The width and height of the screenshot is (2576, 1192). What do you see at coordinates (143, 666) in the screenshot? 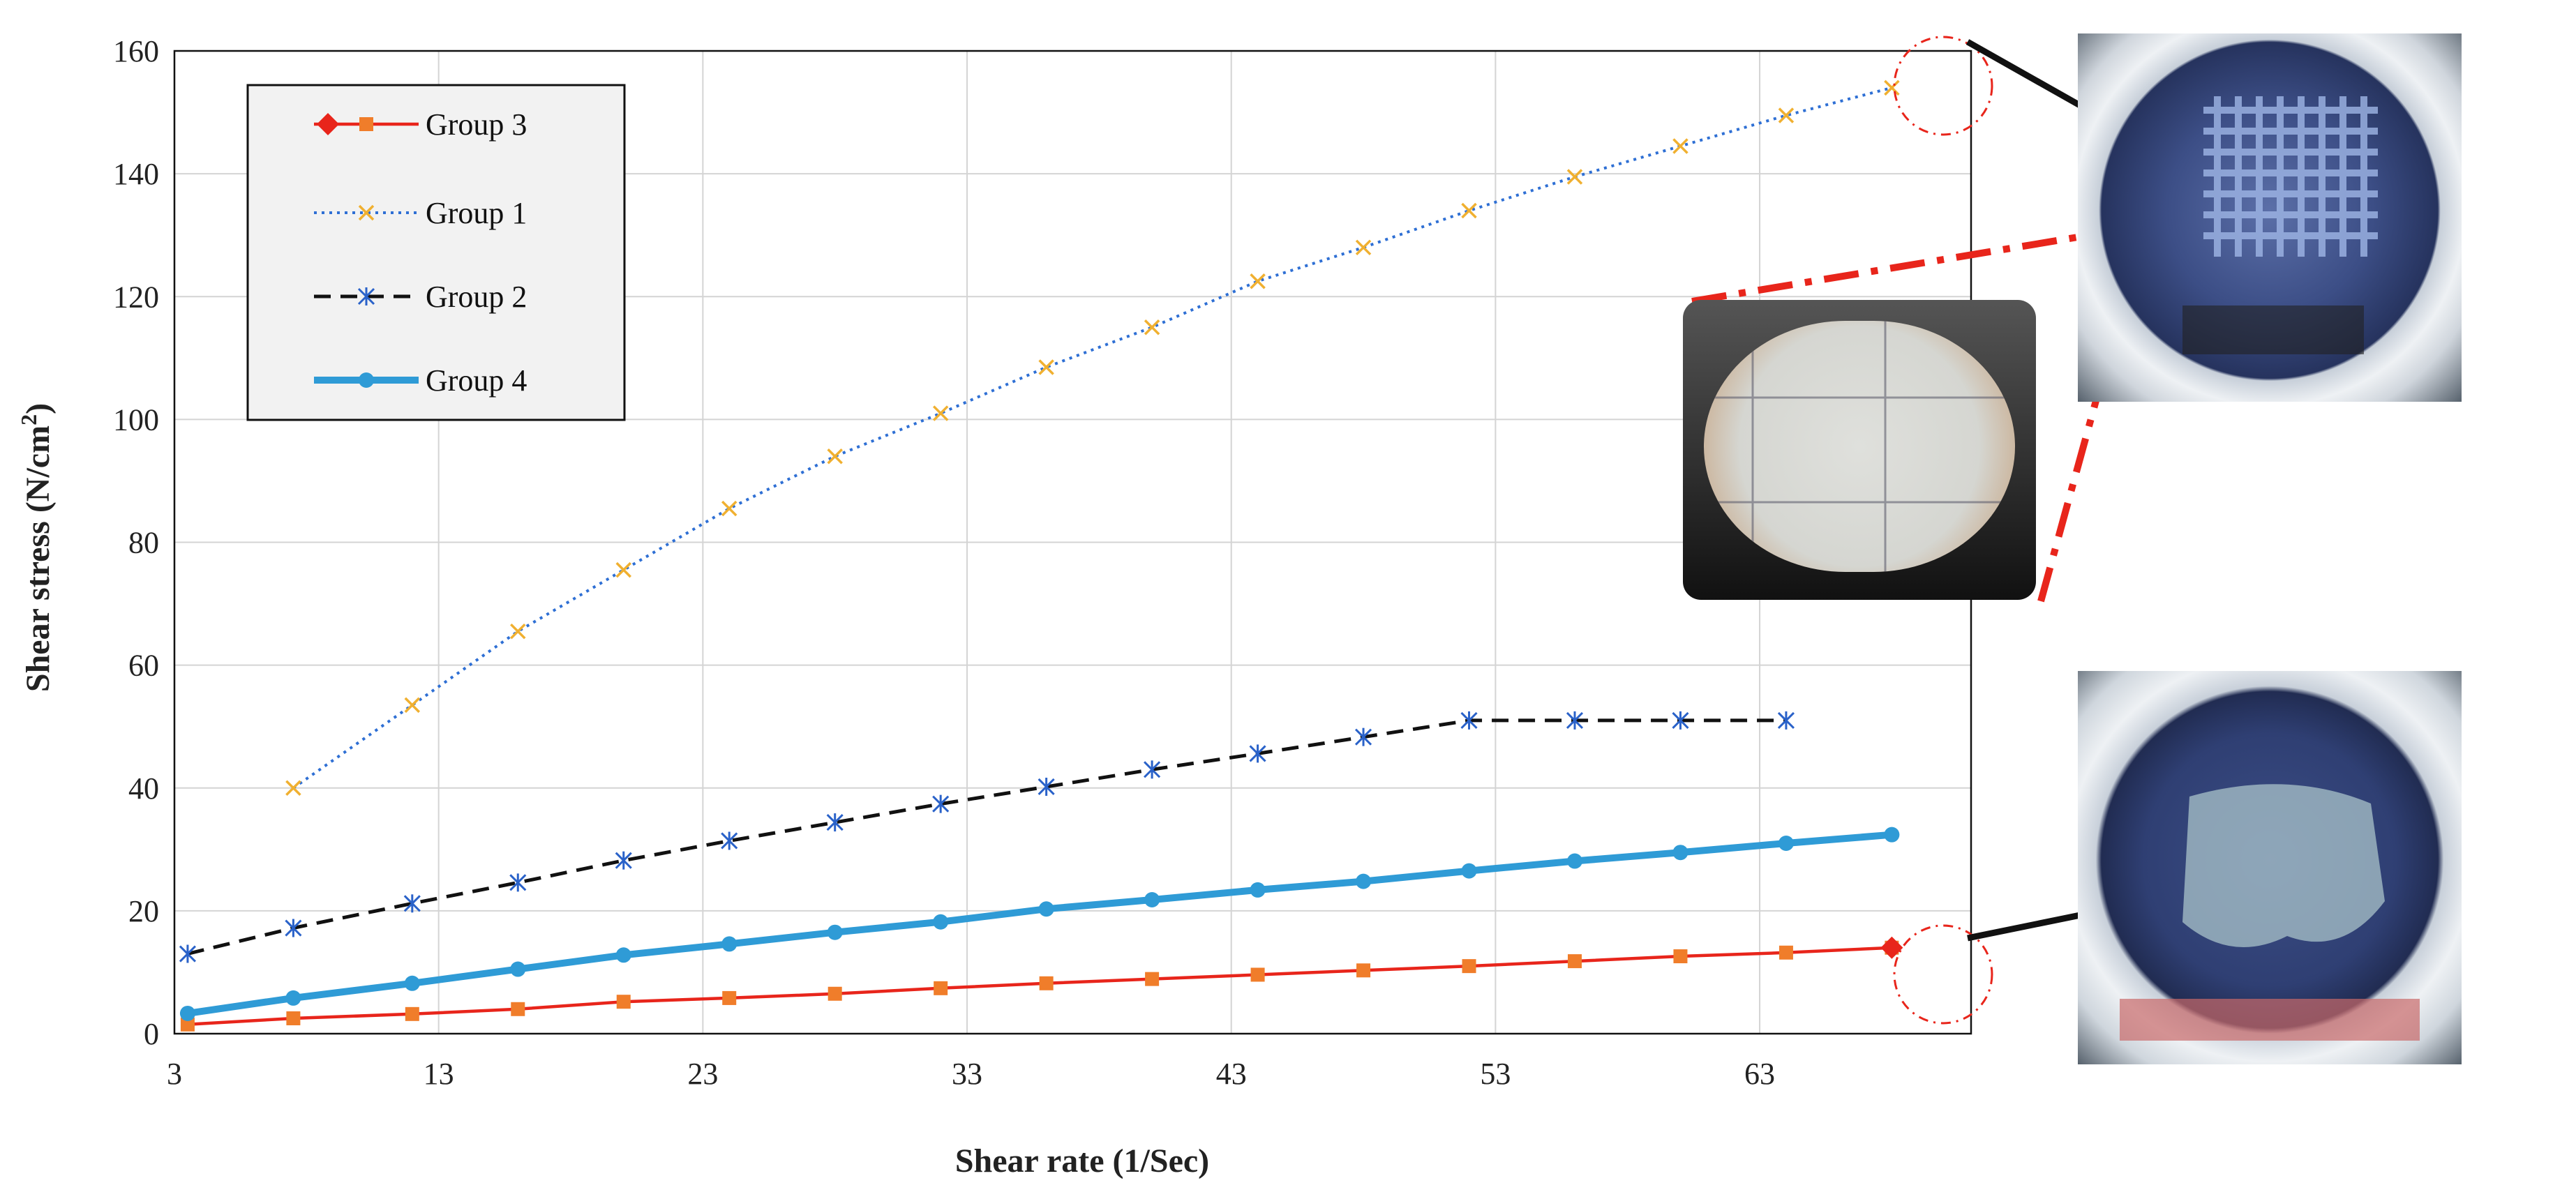
I see `y-tick-label: 60` at bounding box center [143, 666].